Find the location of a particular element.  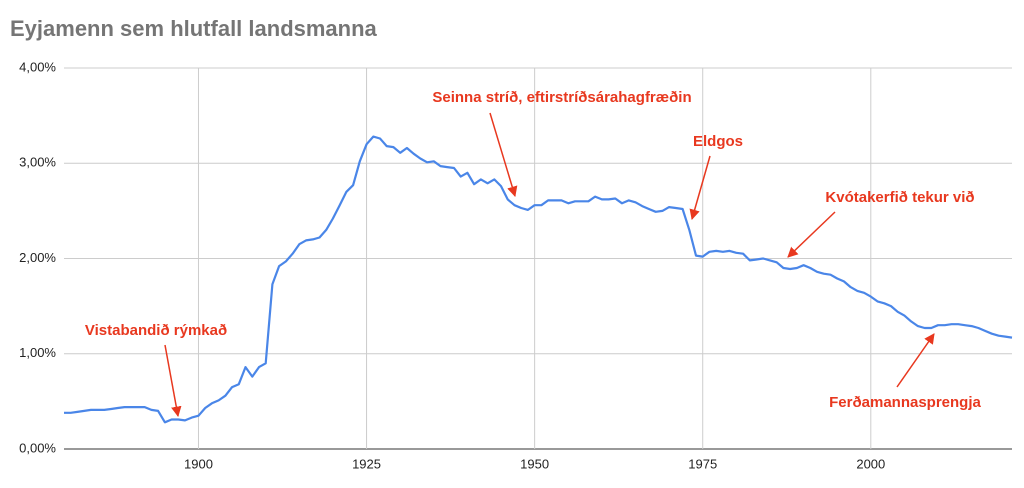

chart-title: Eyjamenn sem hlutfall landsmanna is located at coordinates (194, 28).